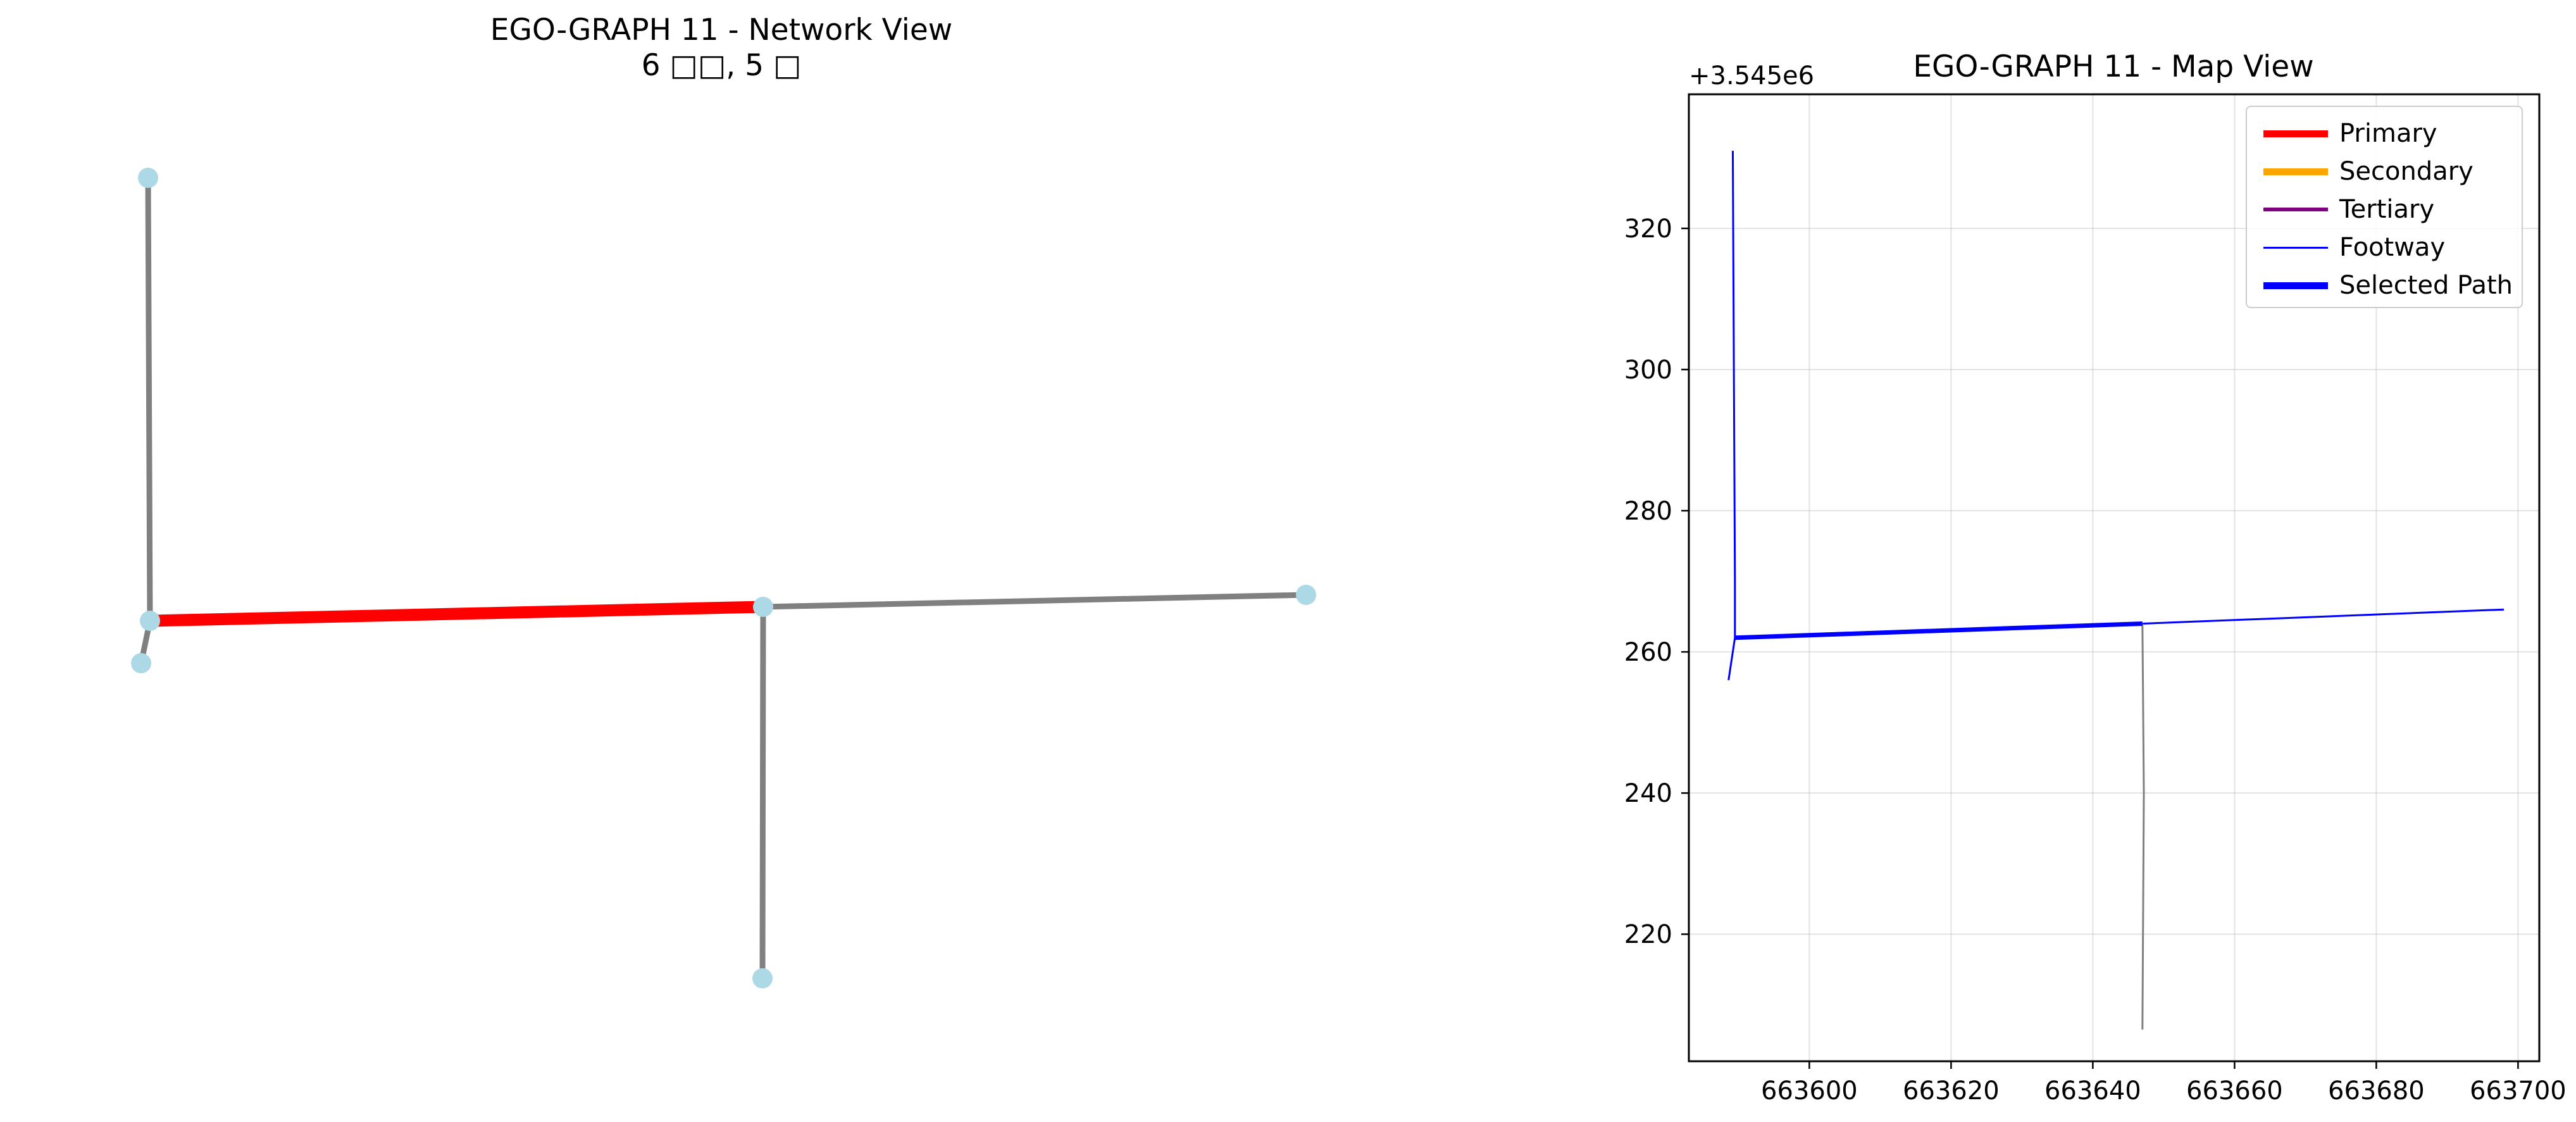  Describe the element at coordinates (1952, 1091) in the screenshot. I see `x-tick-label: 663620` at that location.